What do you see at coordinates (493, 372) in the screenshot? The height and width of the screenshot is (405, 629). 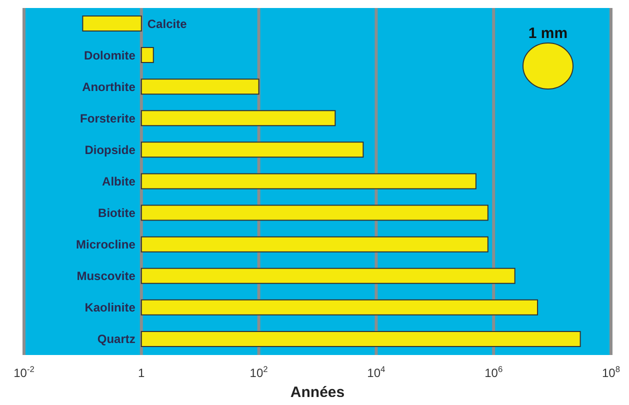 I see `x-tick-label: 10$^{6}$` at bounding box center [493, 372].